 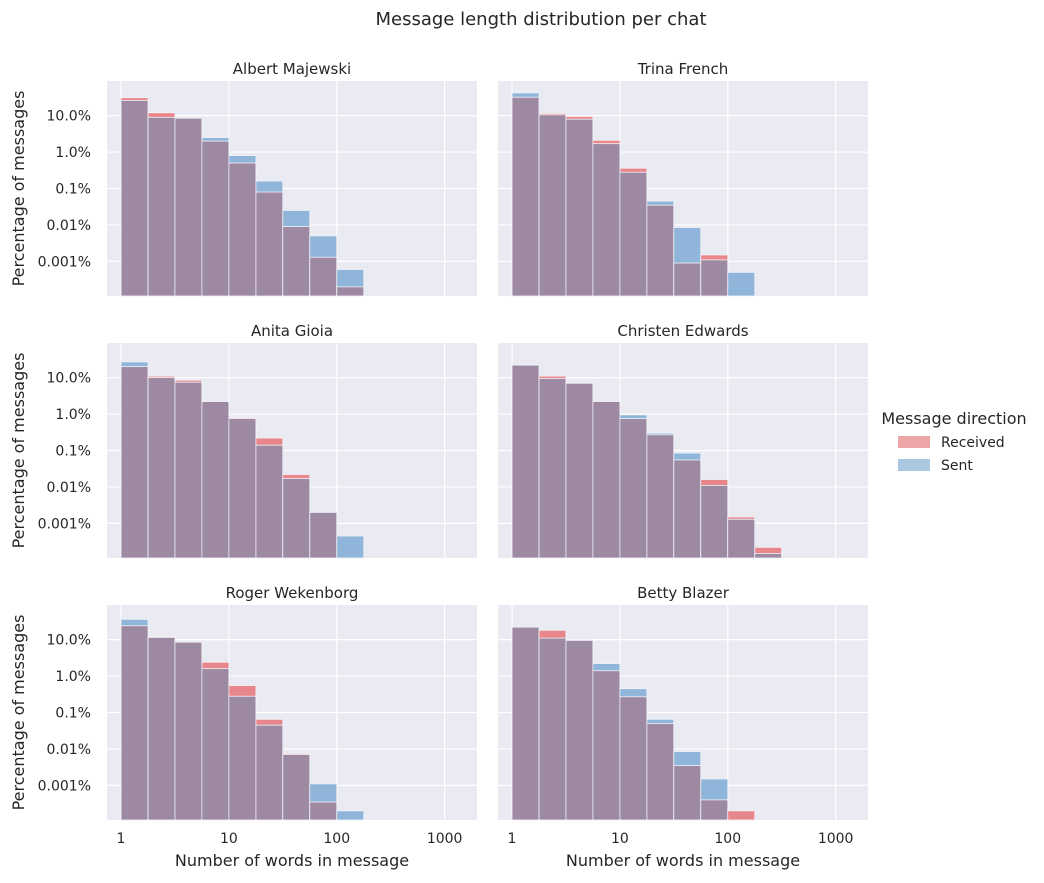 I want to click on panel-2: Trina French, so click(x=683, y=178).